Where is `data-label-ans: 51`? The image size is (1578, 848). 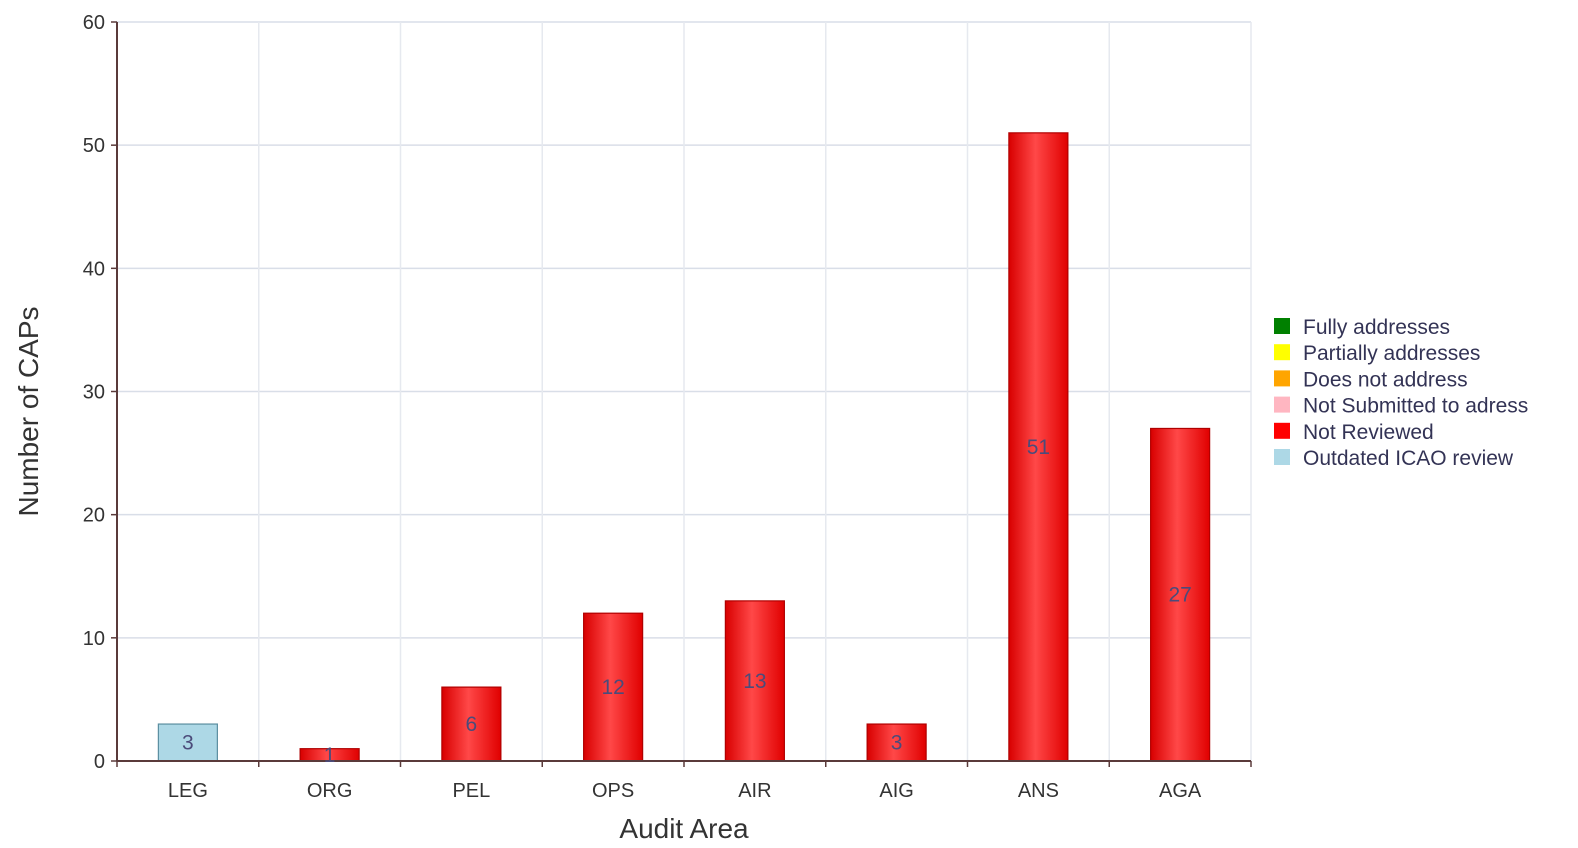
data-label-ans: 51 is located at coordinates (1038, 447).